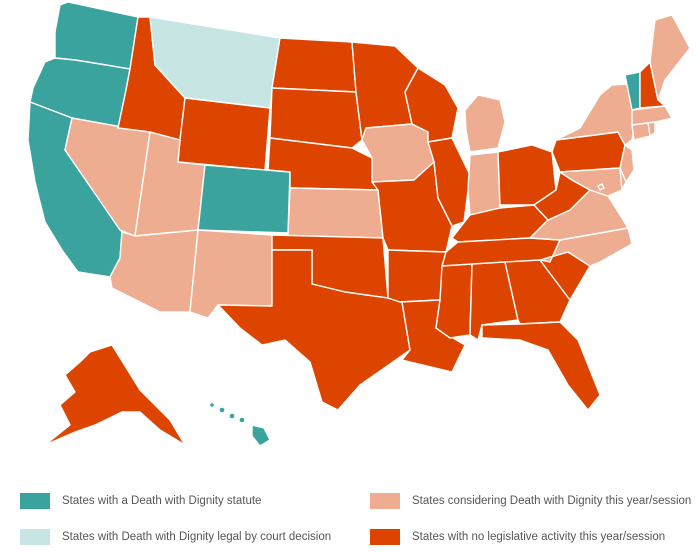  Describe the element at coordinates (485, 123) in the screenshot. I see `state-michigan` at that location.